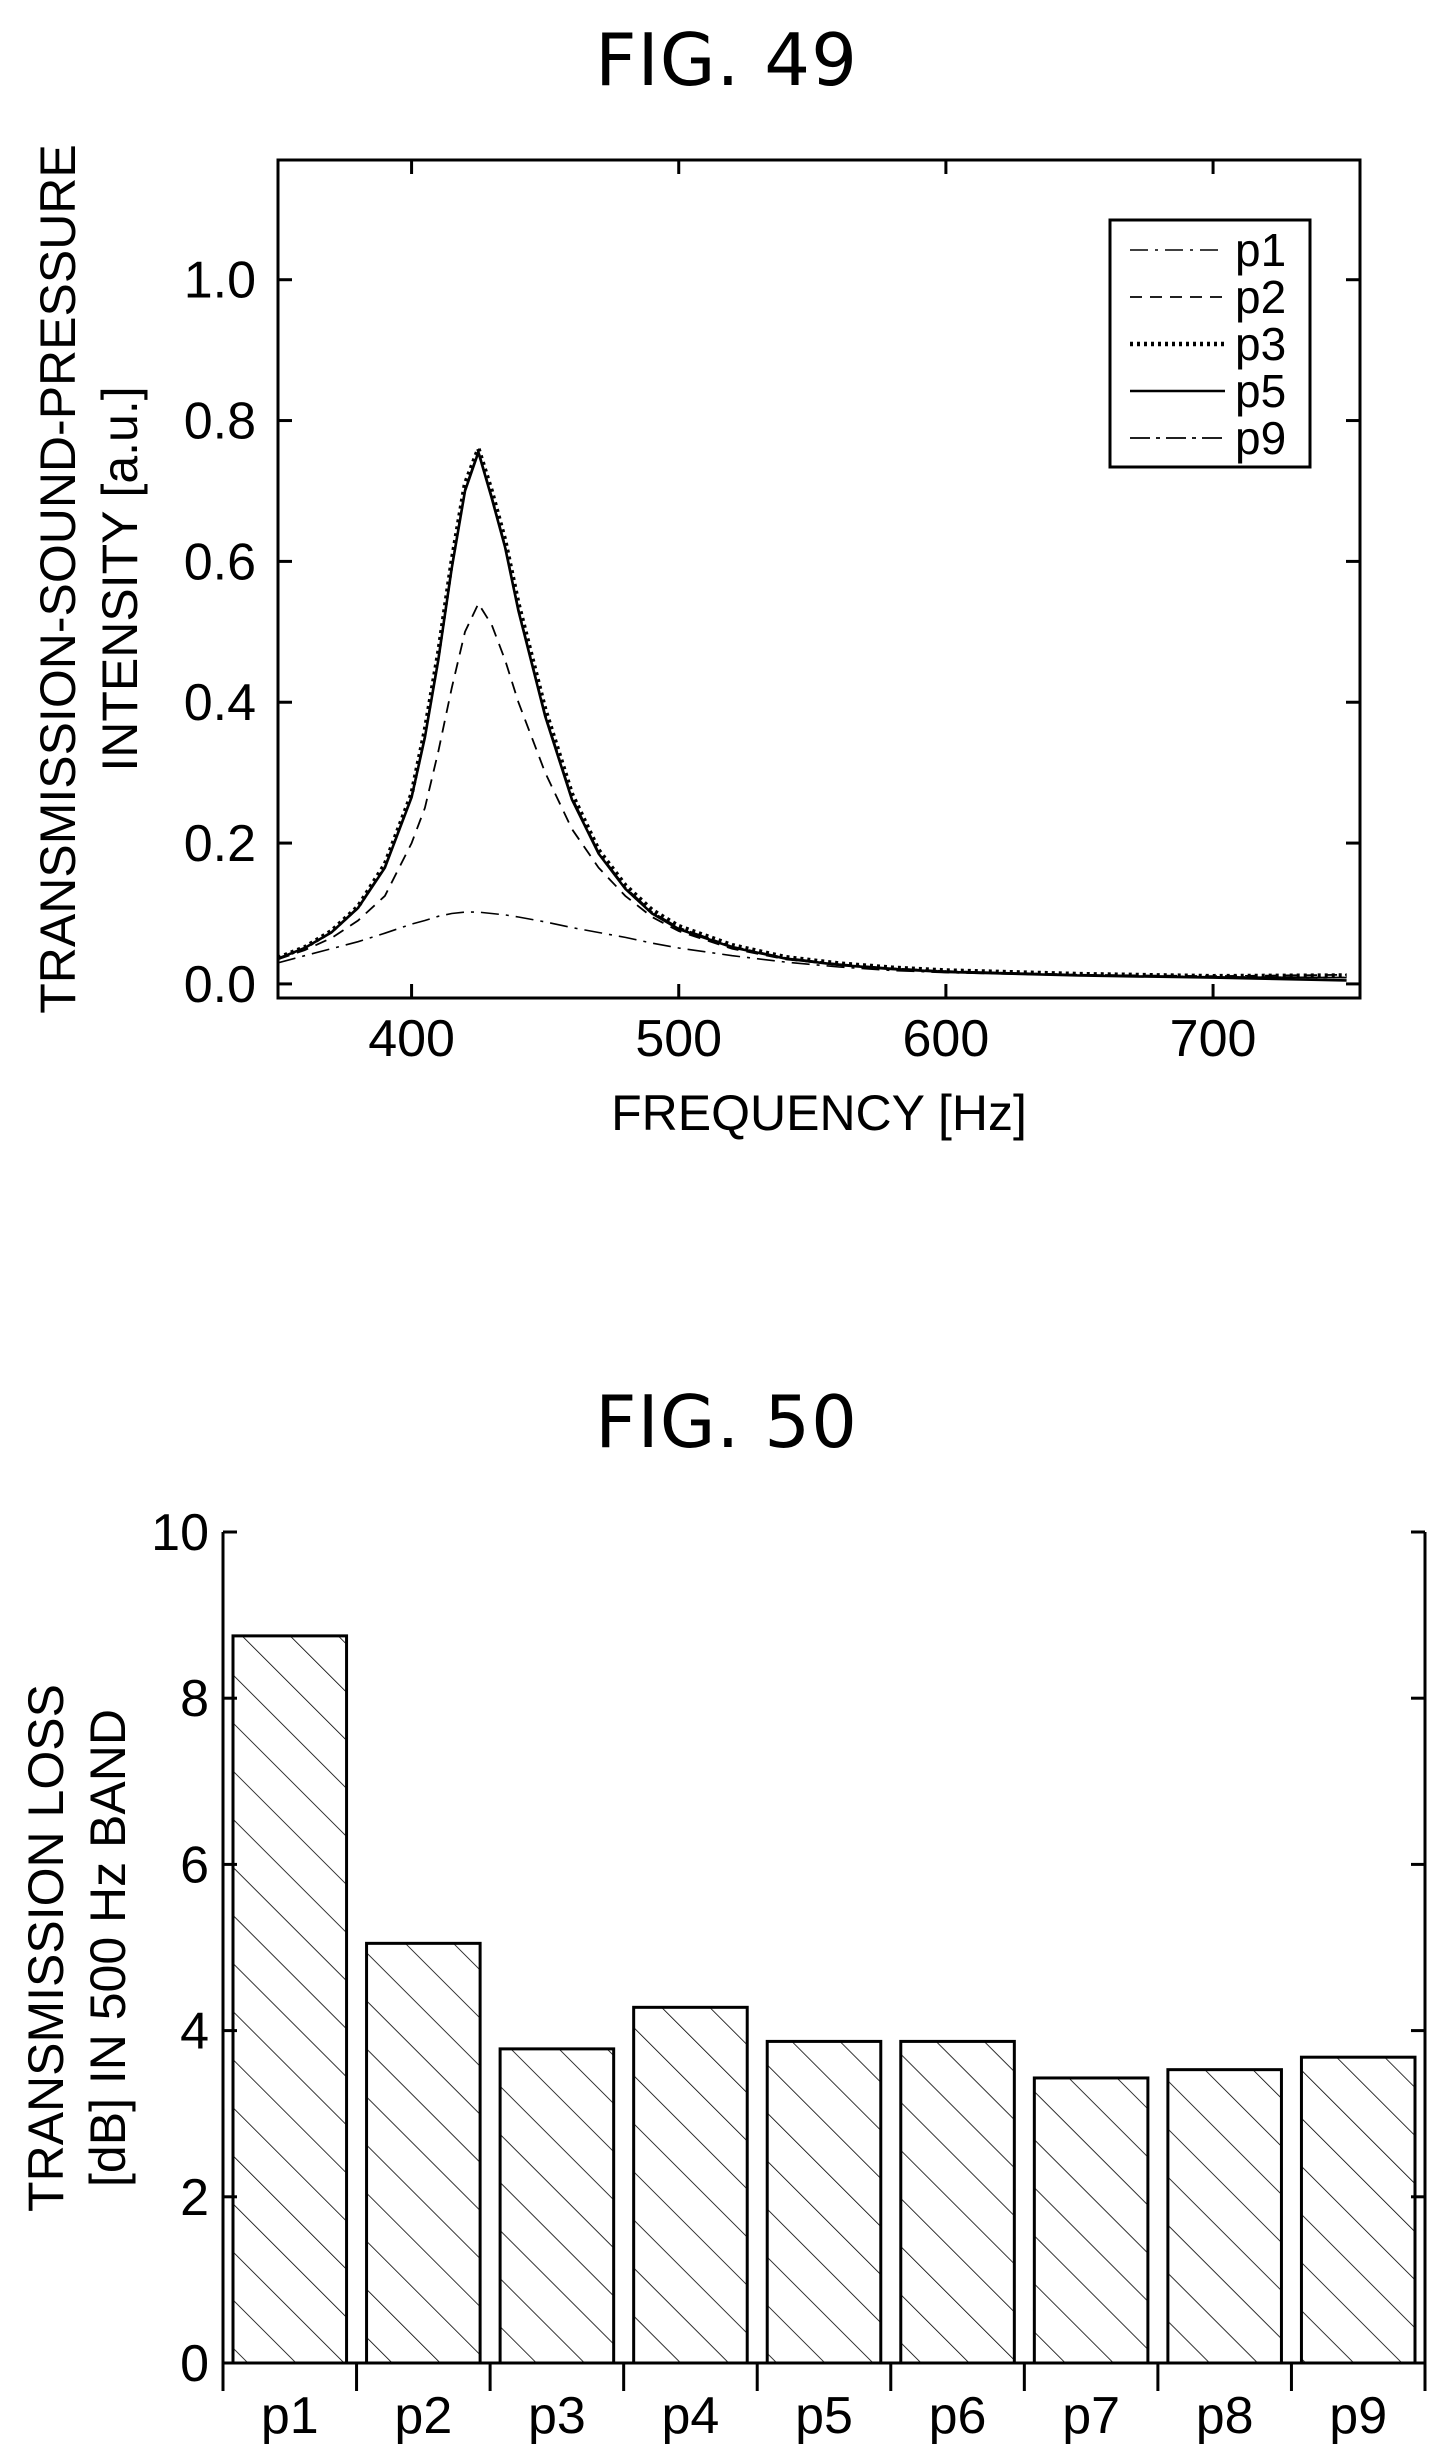  What do you see at coordinates (1091, 2416) in the screenshot?
I see `fig50-xtick-label: p7` at bounding box center [1091, 2416].